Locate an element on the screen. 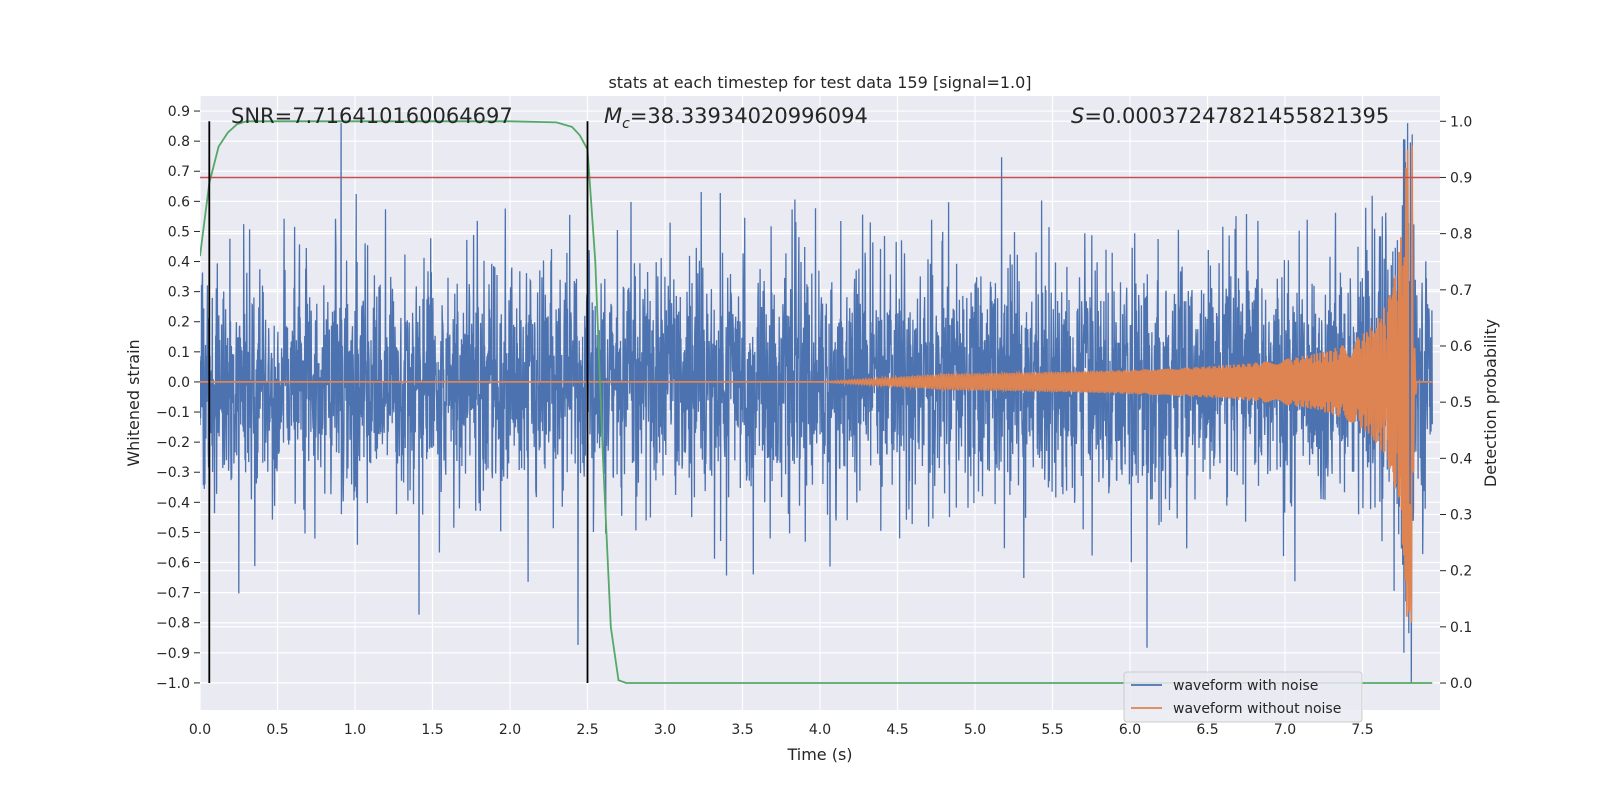 Image resolution: width=1600 pixels, height=800 pixels. x-tick-label: 6.5 is located at coordinates (1207, 730).